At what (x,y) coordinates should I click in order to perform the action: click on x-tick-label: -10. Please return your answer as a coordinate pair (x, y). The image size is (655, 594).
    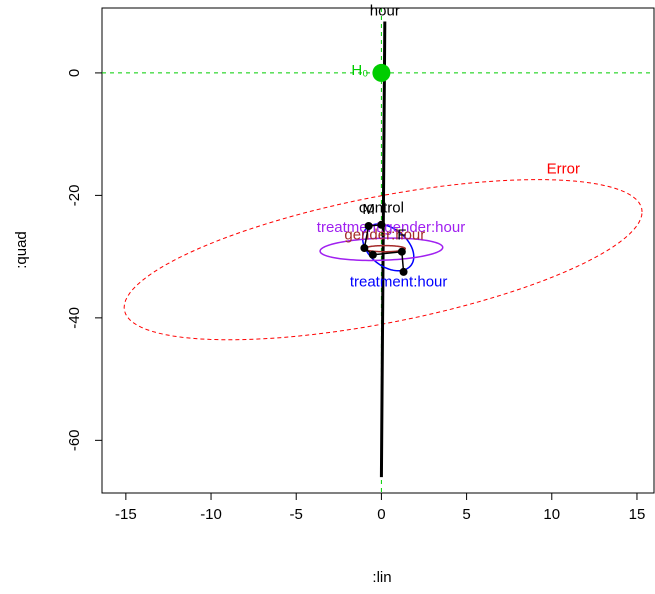
    Looking at the image, I should click on (211, 514).